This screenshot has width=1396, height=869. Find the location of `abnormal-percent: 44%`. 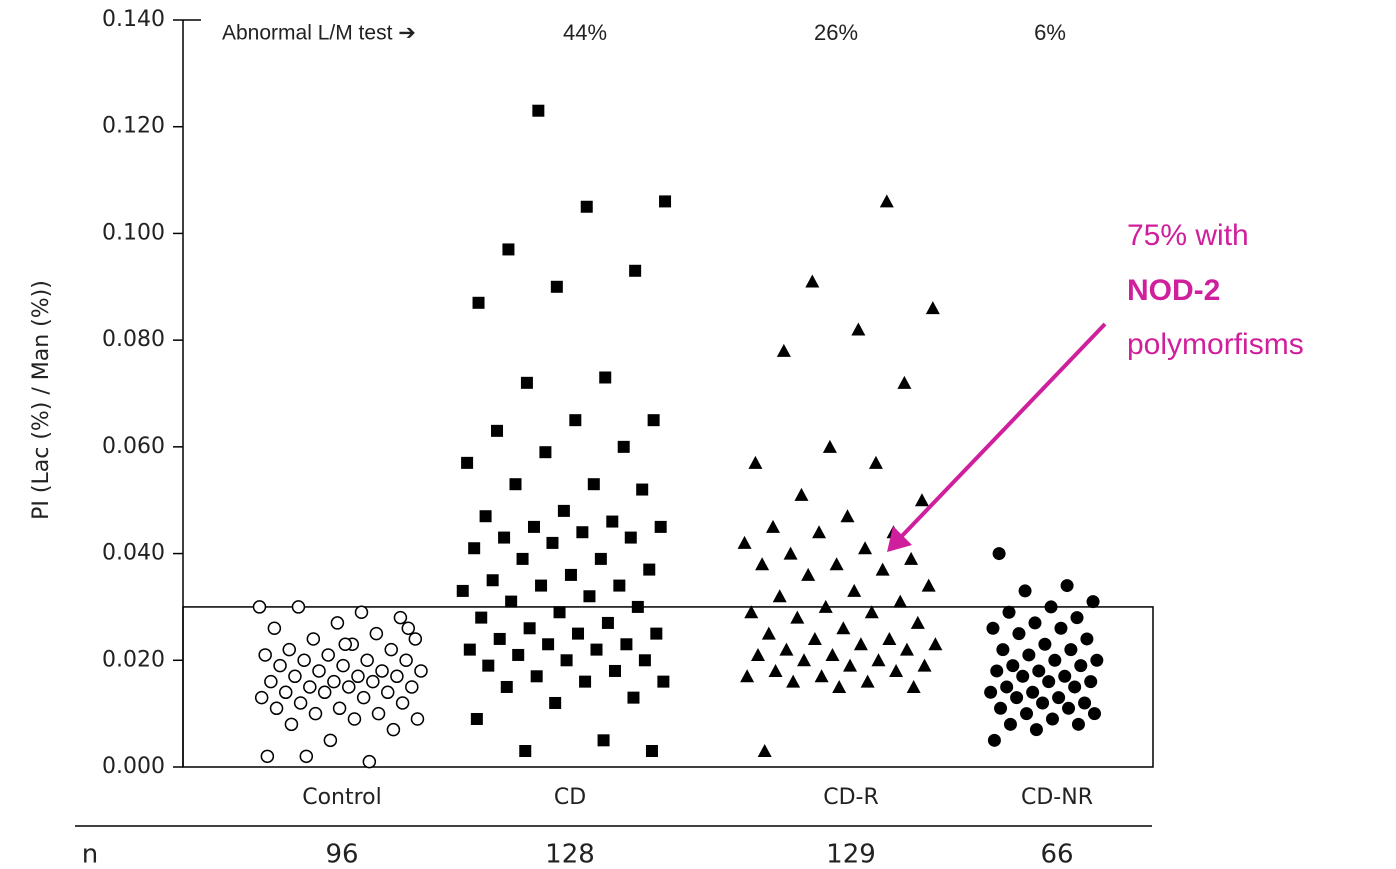

abnormal-percent: 44% is located at coordinates (585, 32).